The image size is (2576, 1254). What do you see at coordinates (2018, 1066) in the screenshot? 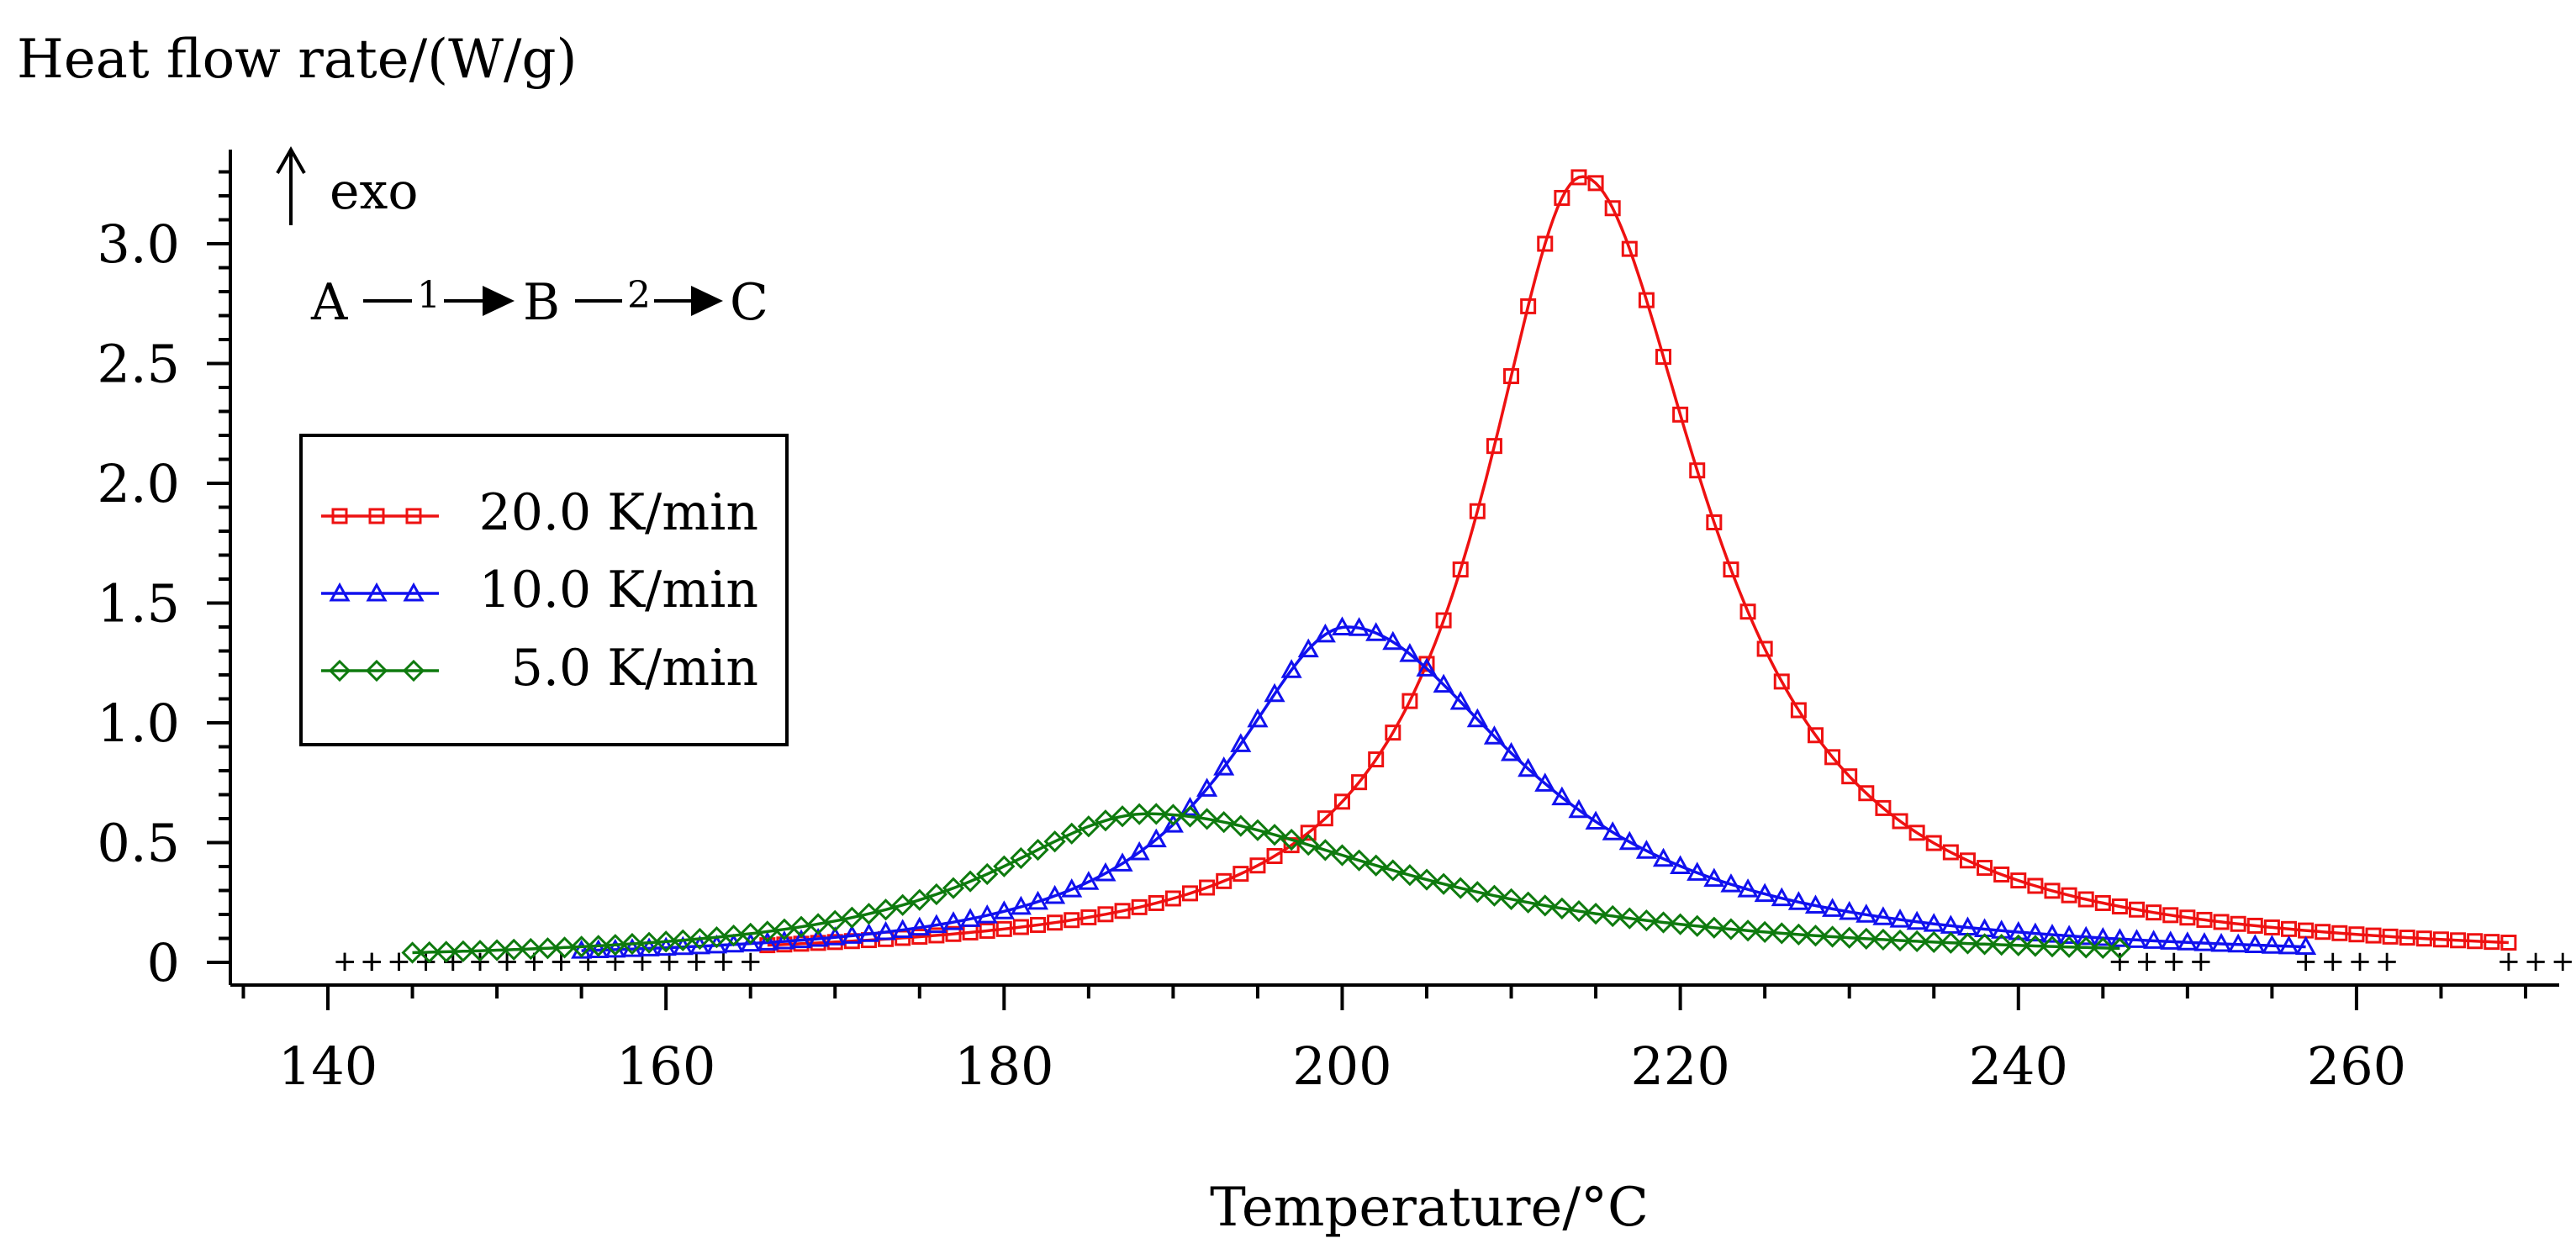
I see `x-tick-label: 240` at bounding box center [2018, 1066].